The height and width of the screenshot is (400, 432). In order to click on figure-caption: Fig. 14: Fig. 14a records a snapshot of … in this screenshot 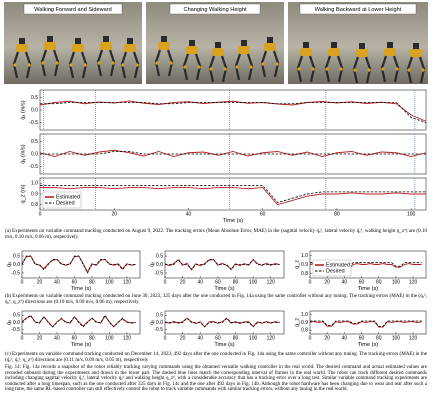, I will do `click(216, 378)`.